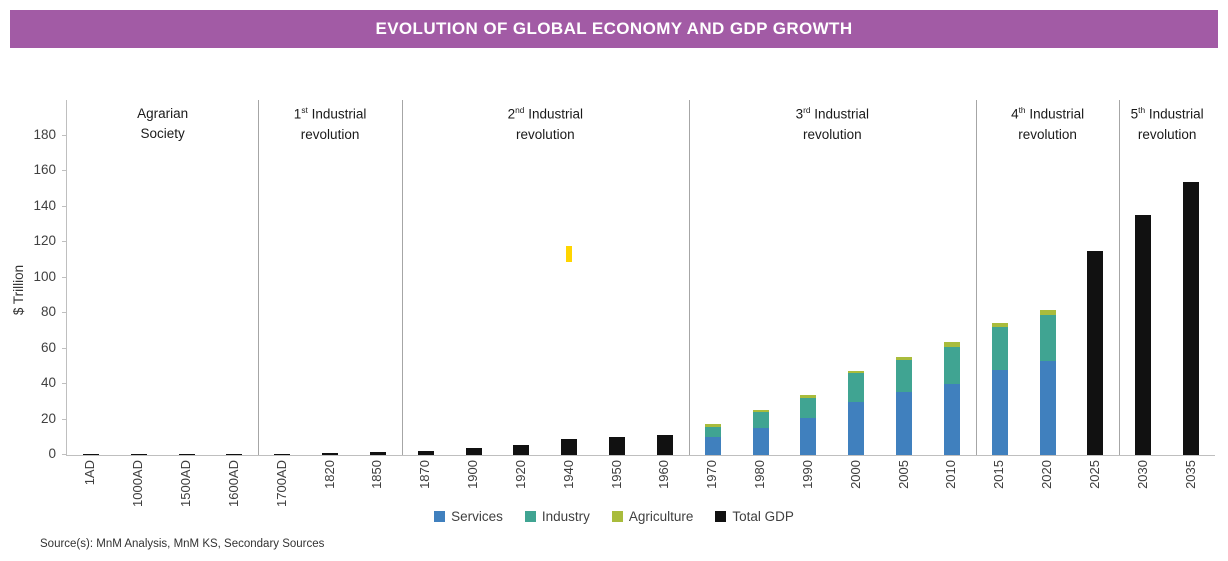 This screenshot has height=561, width=1228. What do you see at coordinates (48, 347) in the screenshot?
I see `y-tick-label: 60` at bounding box center [48, 347].